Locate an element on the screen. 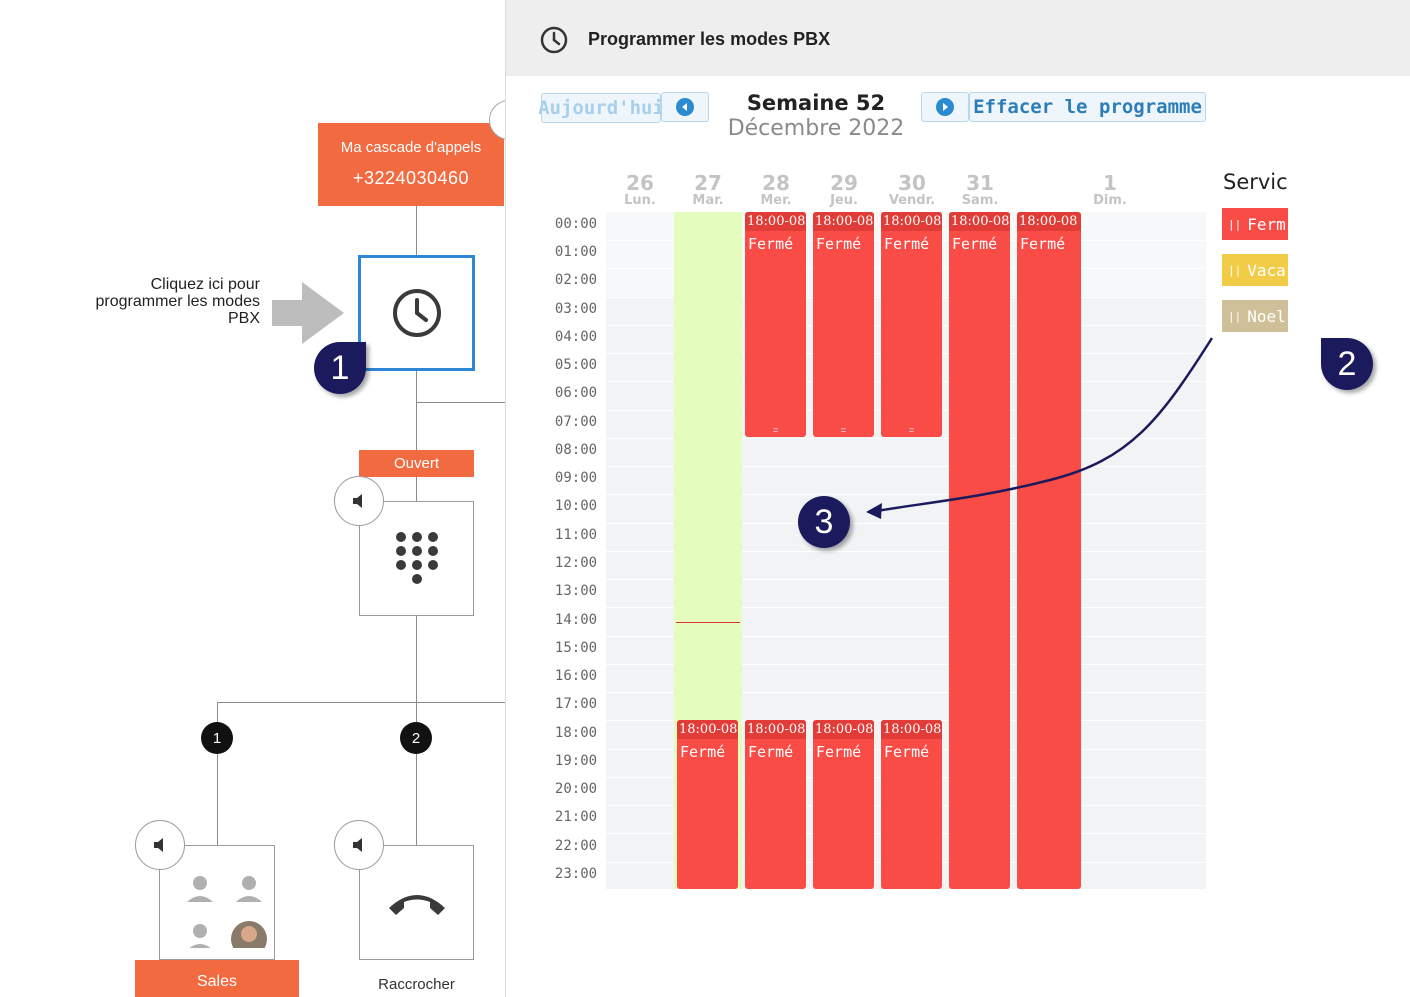 This screenshot has width=1410, height=997. branch-number-1: 1 is located at coordinates (217, 738).